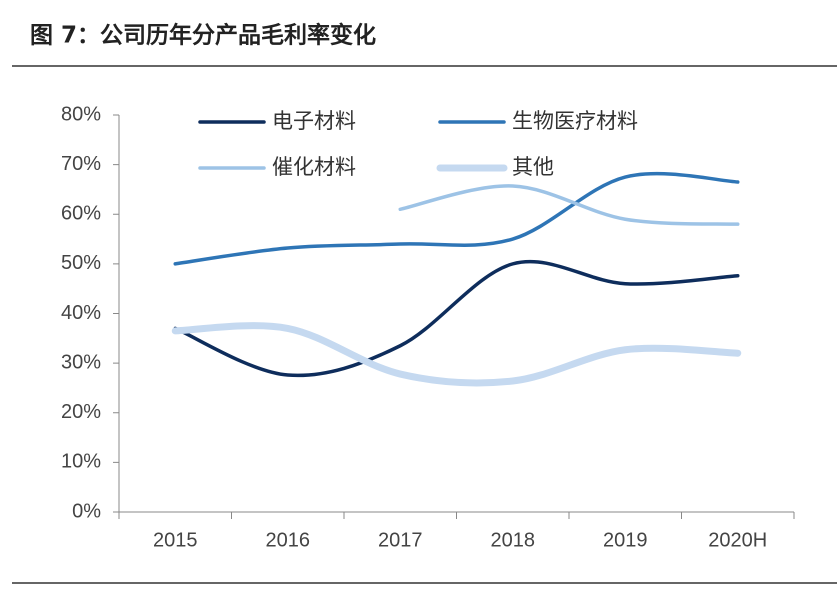 This screenshot has height=591, width=837. Describe the element at coordinates (314, 167) in the screenshot. I see `legend-label: 催化材料` at that location.